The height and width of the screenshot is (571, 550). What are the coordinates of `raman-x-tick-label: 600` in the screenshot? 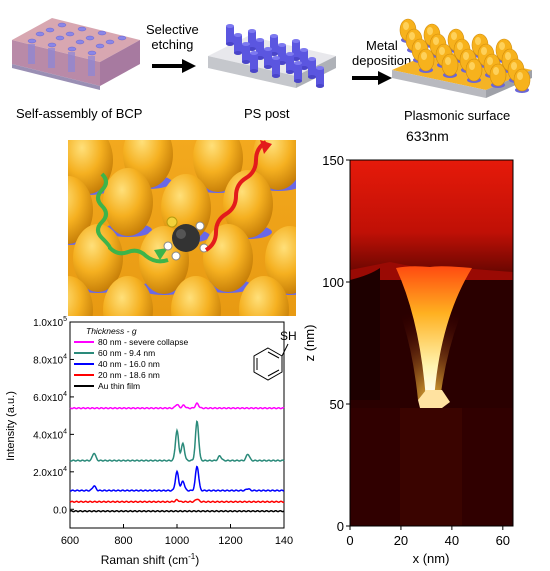 It's located at (70, 541).